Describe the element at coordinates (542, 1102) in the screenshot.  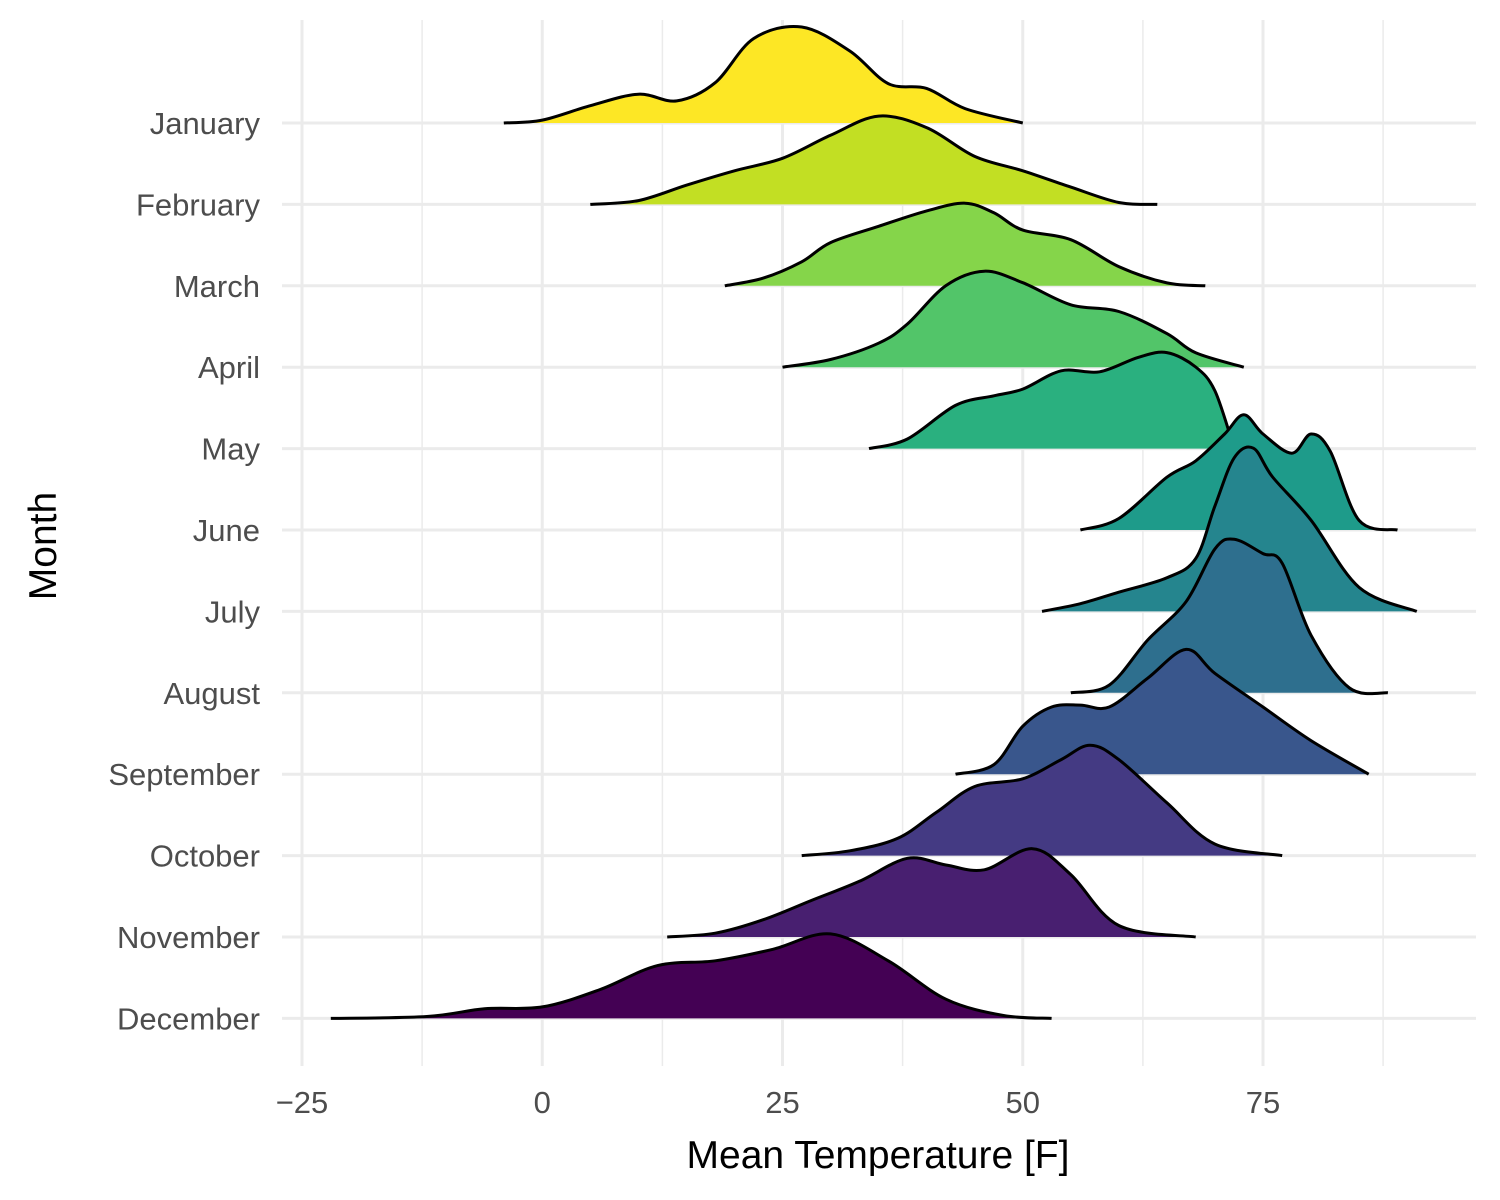
I see `x-tick-label: 0` at that location.